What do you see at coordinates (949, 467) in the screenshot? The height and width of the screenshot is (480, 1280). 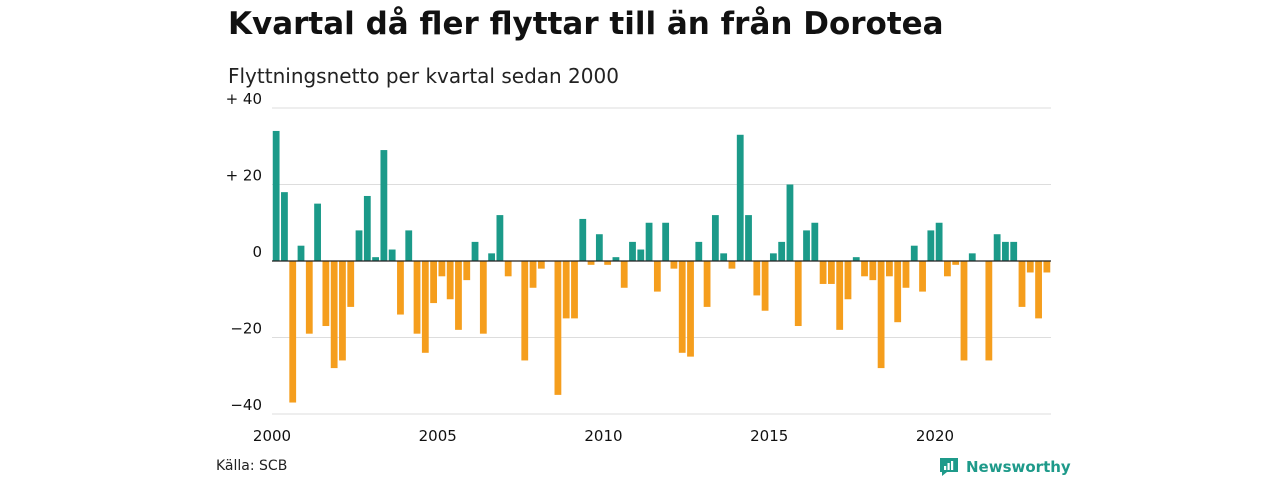 I see `newsworthy-logo-icon` at bounding box center [949, 467].